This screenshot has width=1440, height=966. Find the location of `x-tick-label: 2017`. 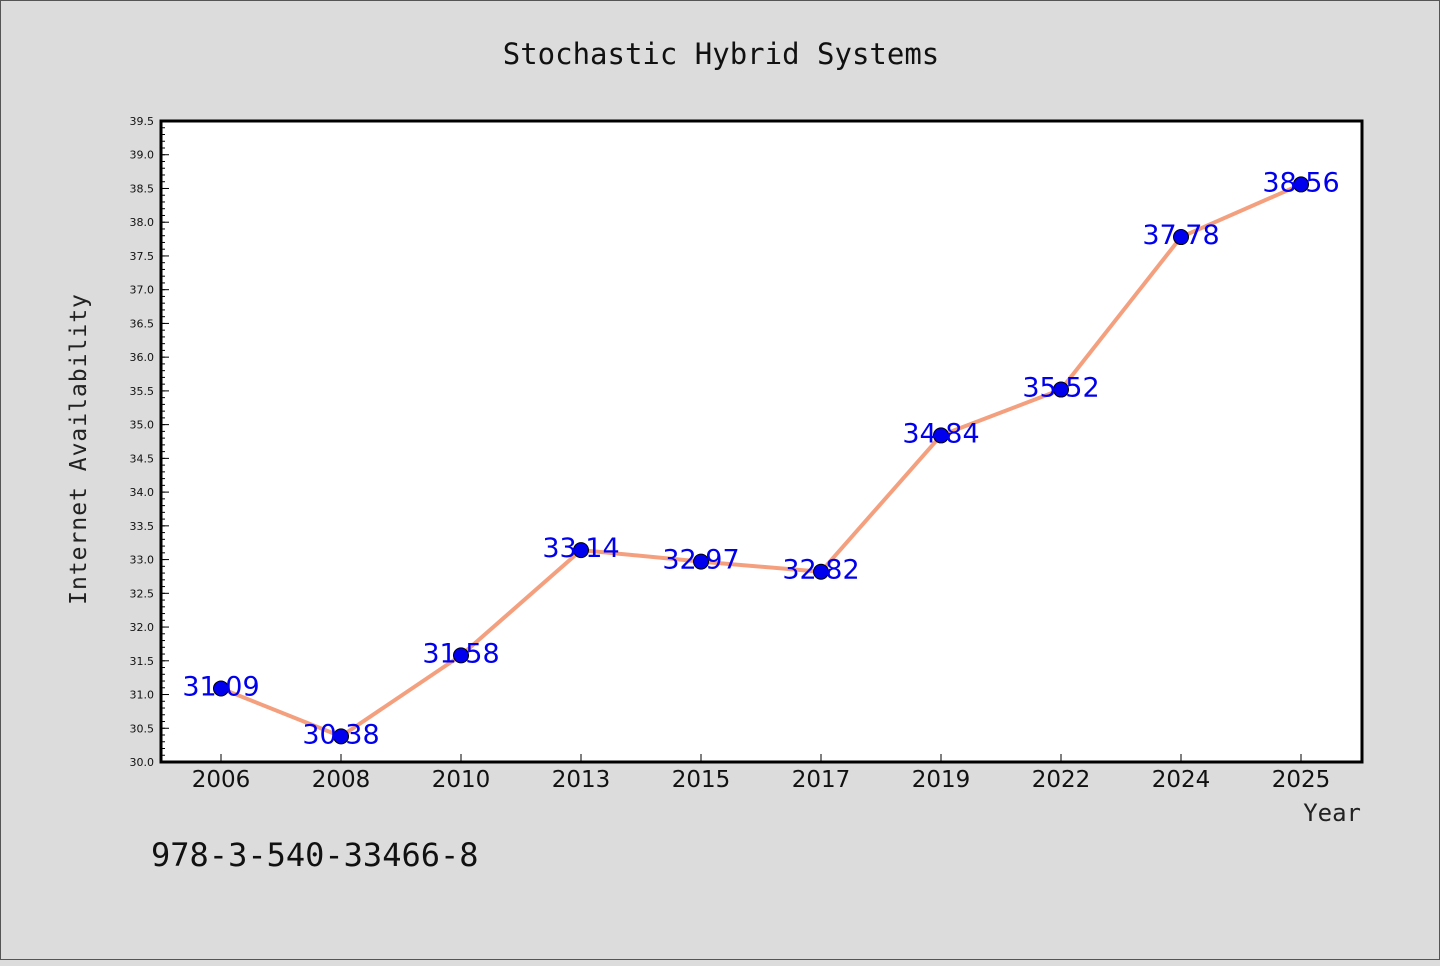

x-tick-label: 2017 is located at coordinates (821, 780).